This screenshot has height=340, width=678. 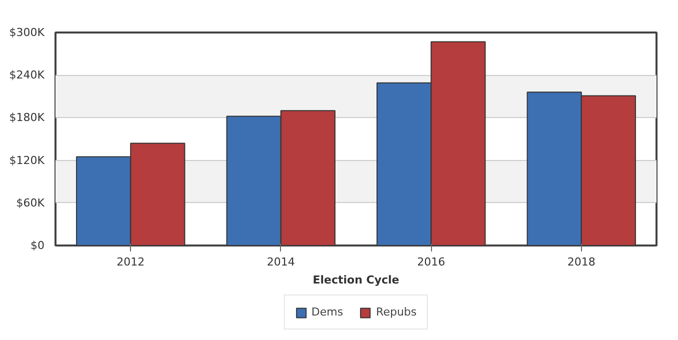 What do you see at coordinates (431, 262) in the screenshot?
I see `x-tick-label: 2016` at bounding box center [431, 262].